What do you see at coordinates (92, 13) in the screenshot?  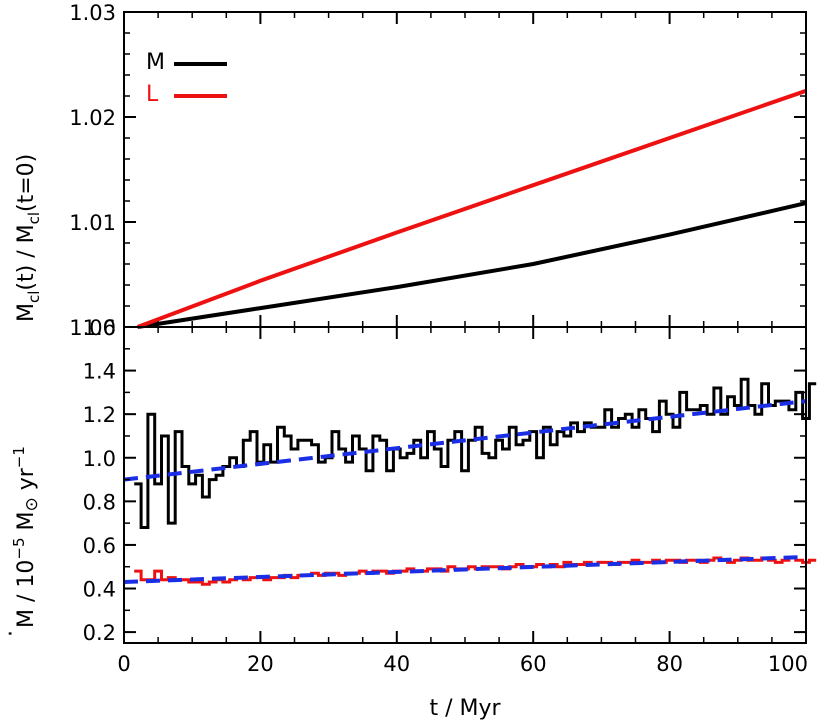 I see `top-ytick-label: 1.03` at bounding box center [92, 13].